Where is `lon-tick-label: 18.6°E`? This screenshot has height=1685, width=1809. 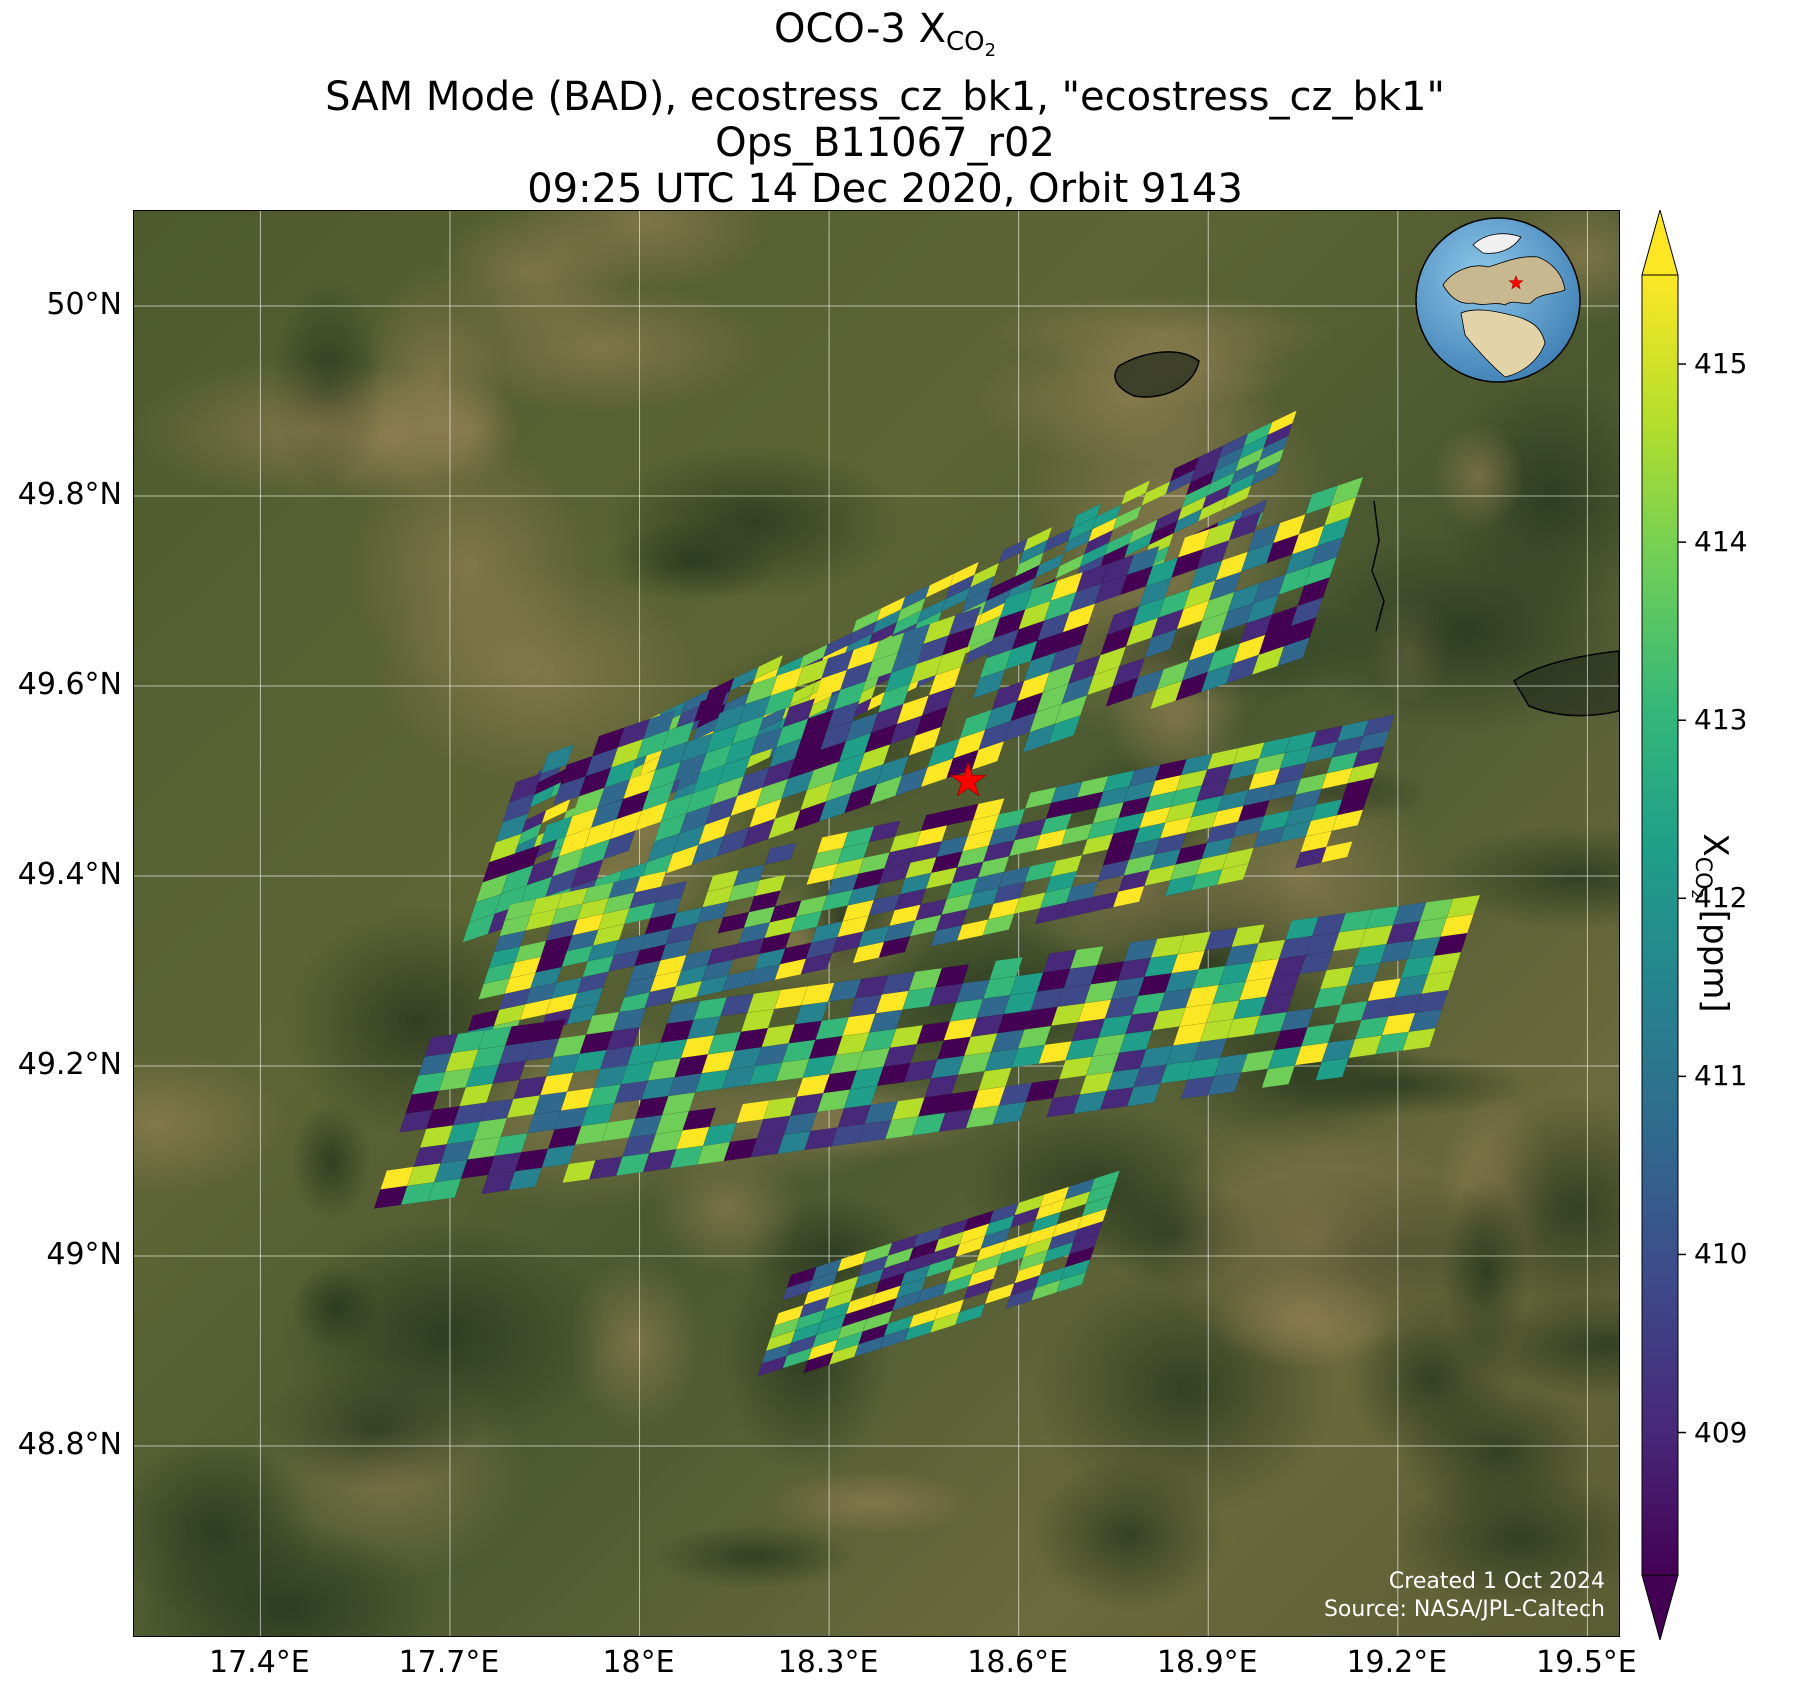 lon-tick-label: 18.6°E is located at coordinates (1018, 1662).